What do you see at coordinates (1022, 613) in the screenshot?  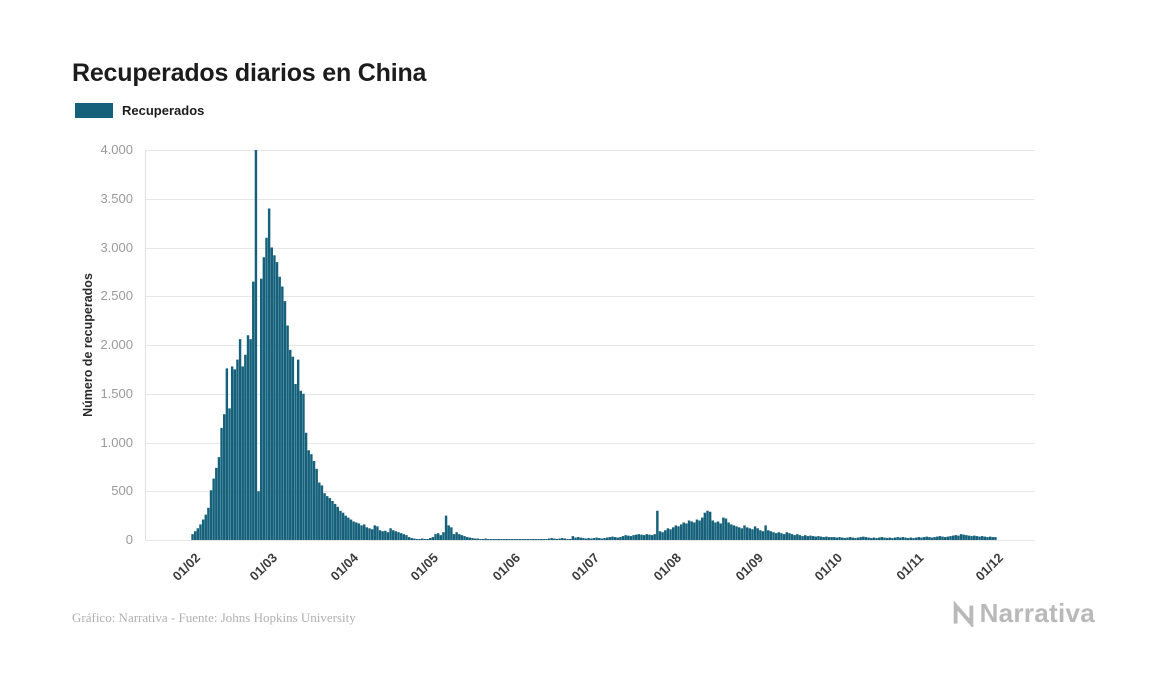 I see `narrativa-brand-link: Narrativa` at bounding box center [1022, 613].